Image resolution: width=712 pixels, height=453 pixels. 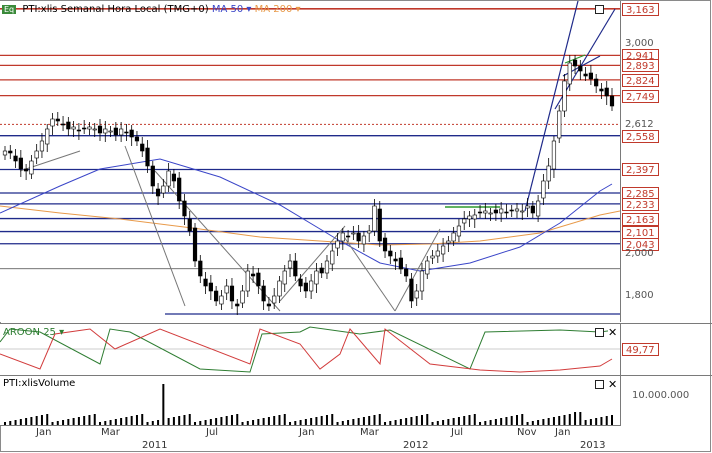 I want to click on close-aroon-panel-icon: ✕, so click(x=613, y=332).